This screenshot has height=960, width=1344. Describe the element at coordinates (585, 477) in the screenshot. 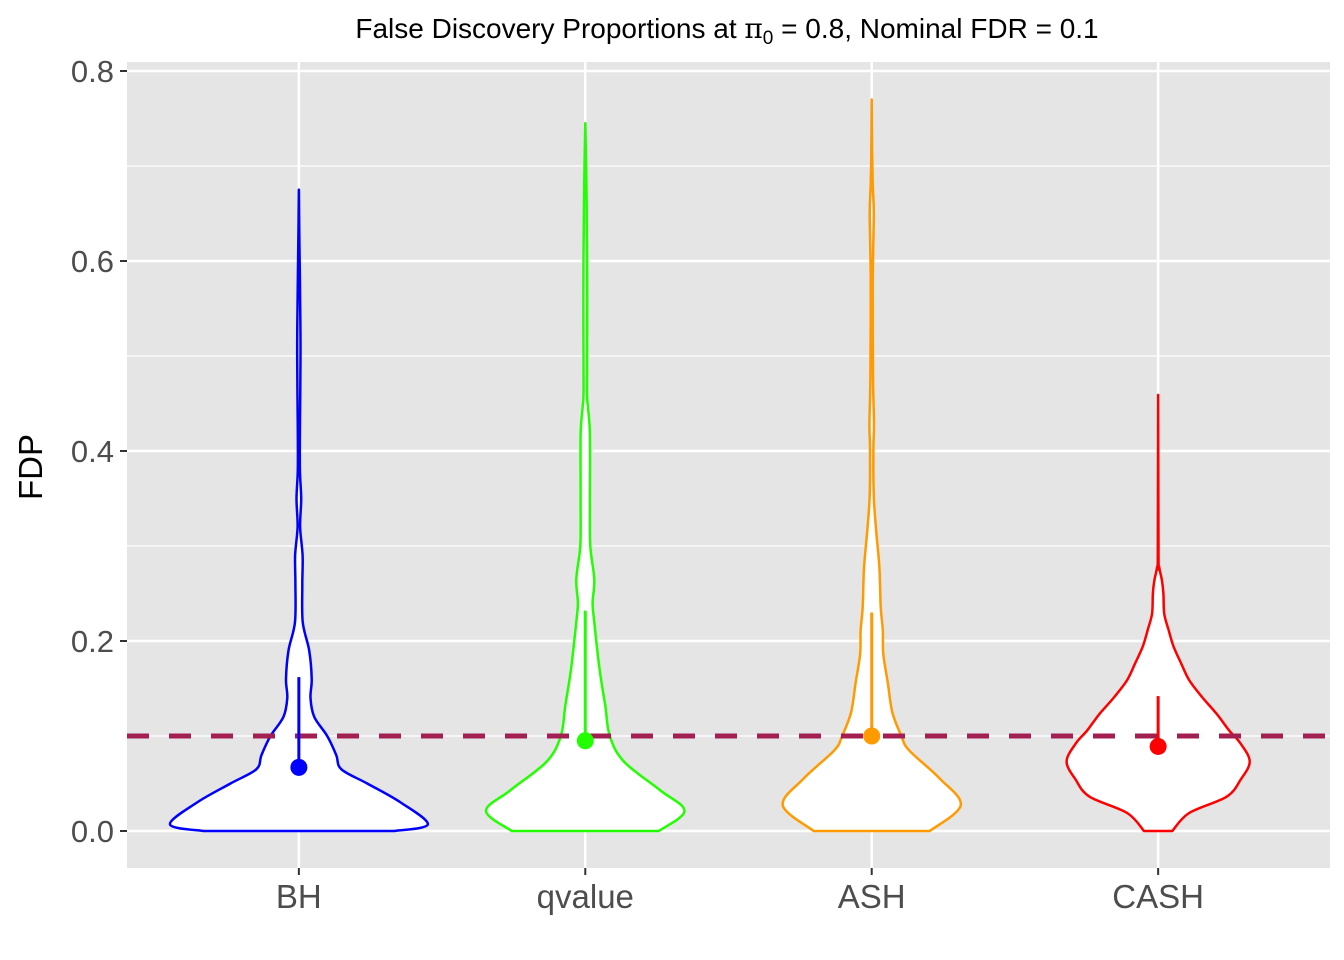

I see `violin-qvalue` at that location.